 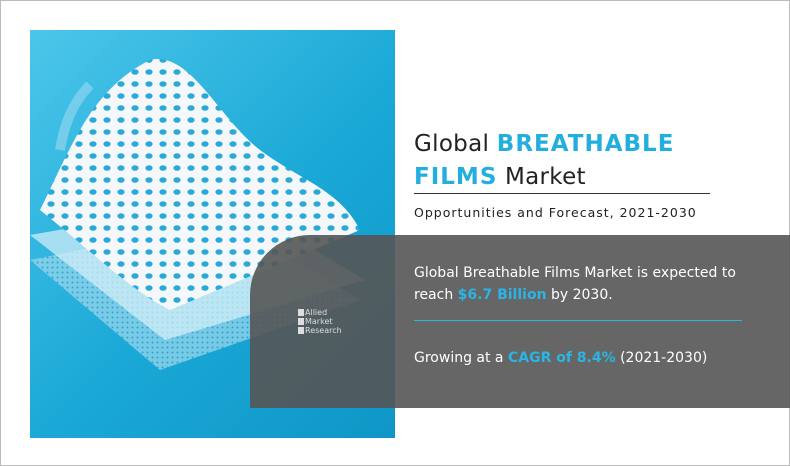 I want to click on title-suffix: Market, so click(x=545, y=177).